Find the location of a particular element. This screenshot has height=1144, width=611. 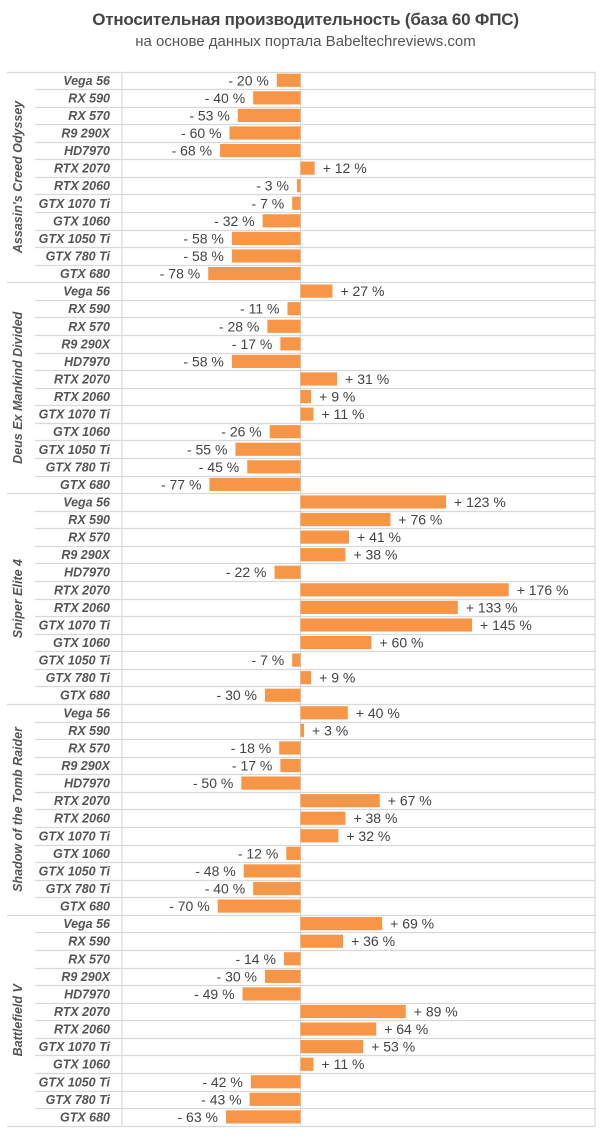

value-label: + 41 % is located at coordinates (379, 537).